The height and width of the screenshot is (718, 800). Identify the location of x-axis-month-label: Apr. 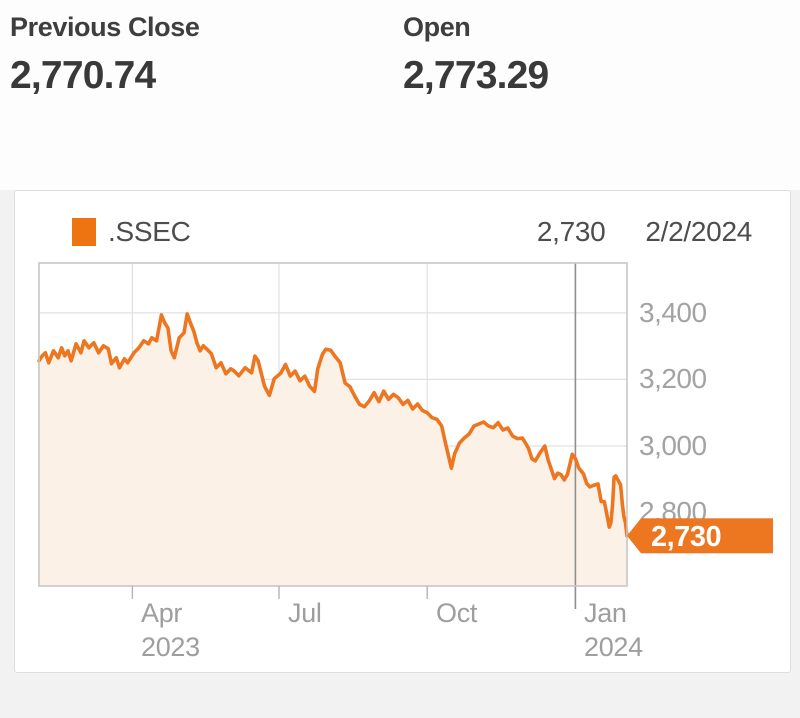
(162, 613).